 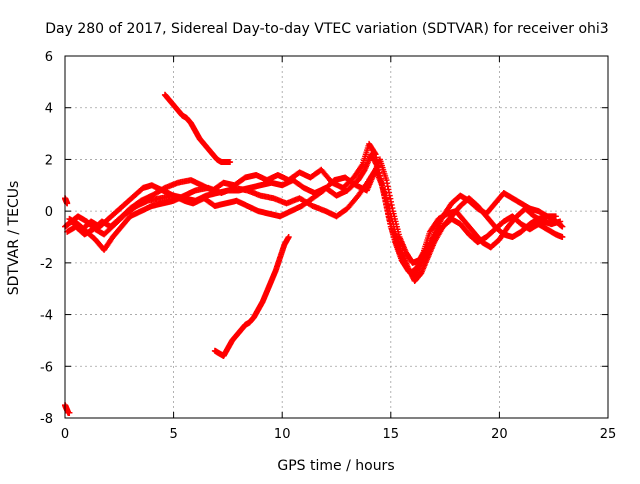 What do you see at coordinates (46, 264) in the screenshot?
I see `y-tick-label: -2` at bounding box center [46, 264].